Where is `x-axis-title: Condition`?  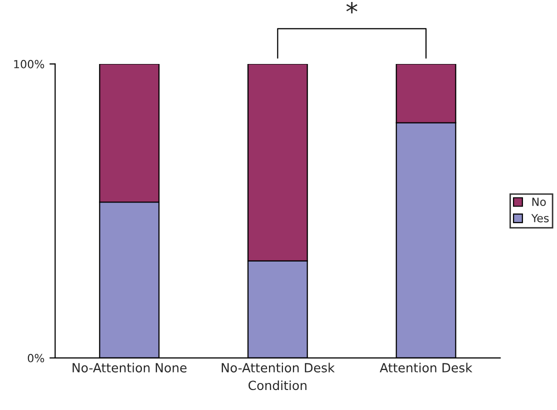 x-axis-title: Condition is located at coordinates (277, 385).